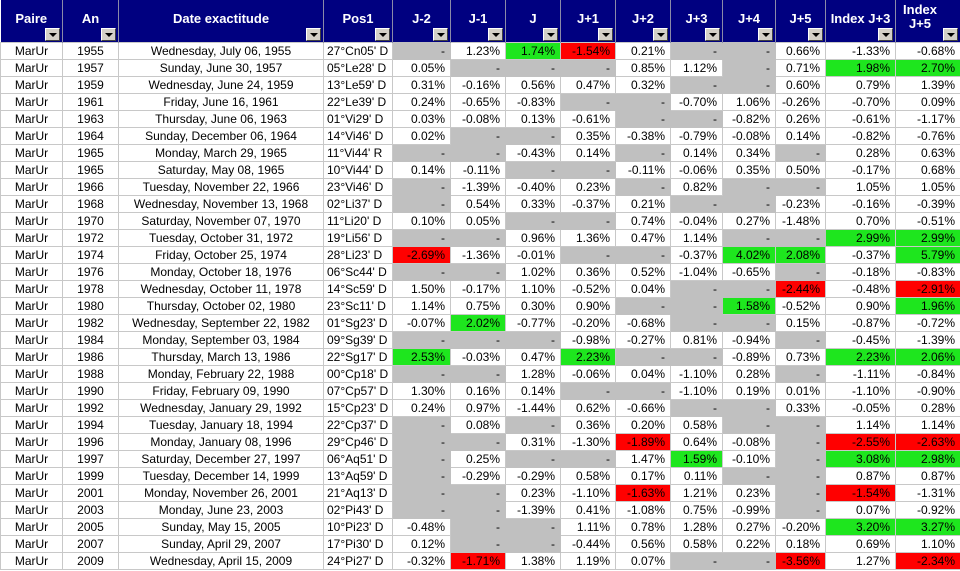 This screenshot has height=571, width=960. I want to click on cell-j-minus-2: 0.14%, so click(421, 170).